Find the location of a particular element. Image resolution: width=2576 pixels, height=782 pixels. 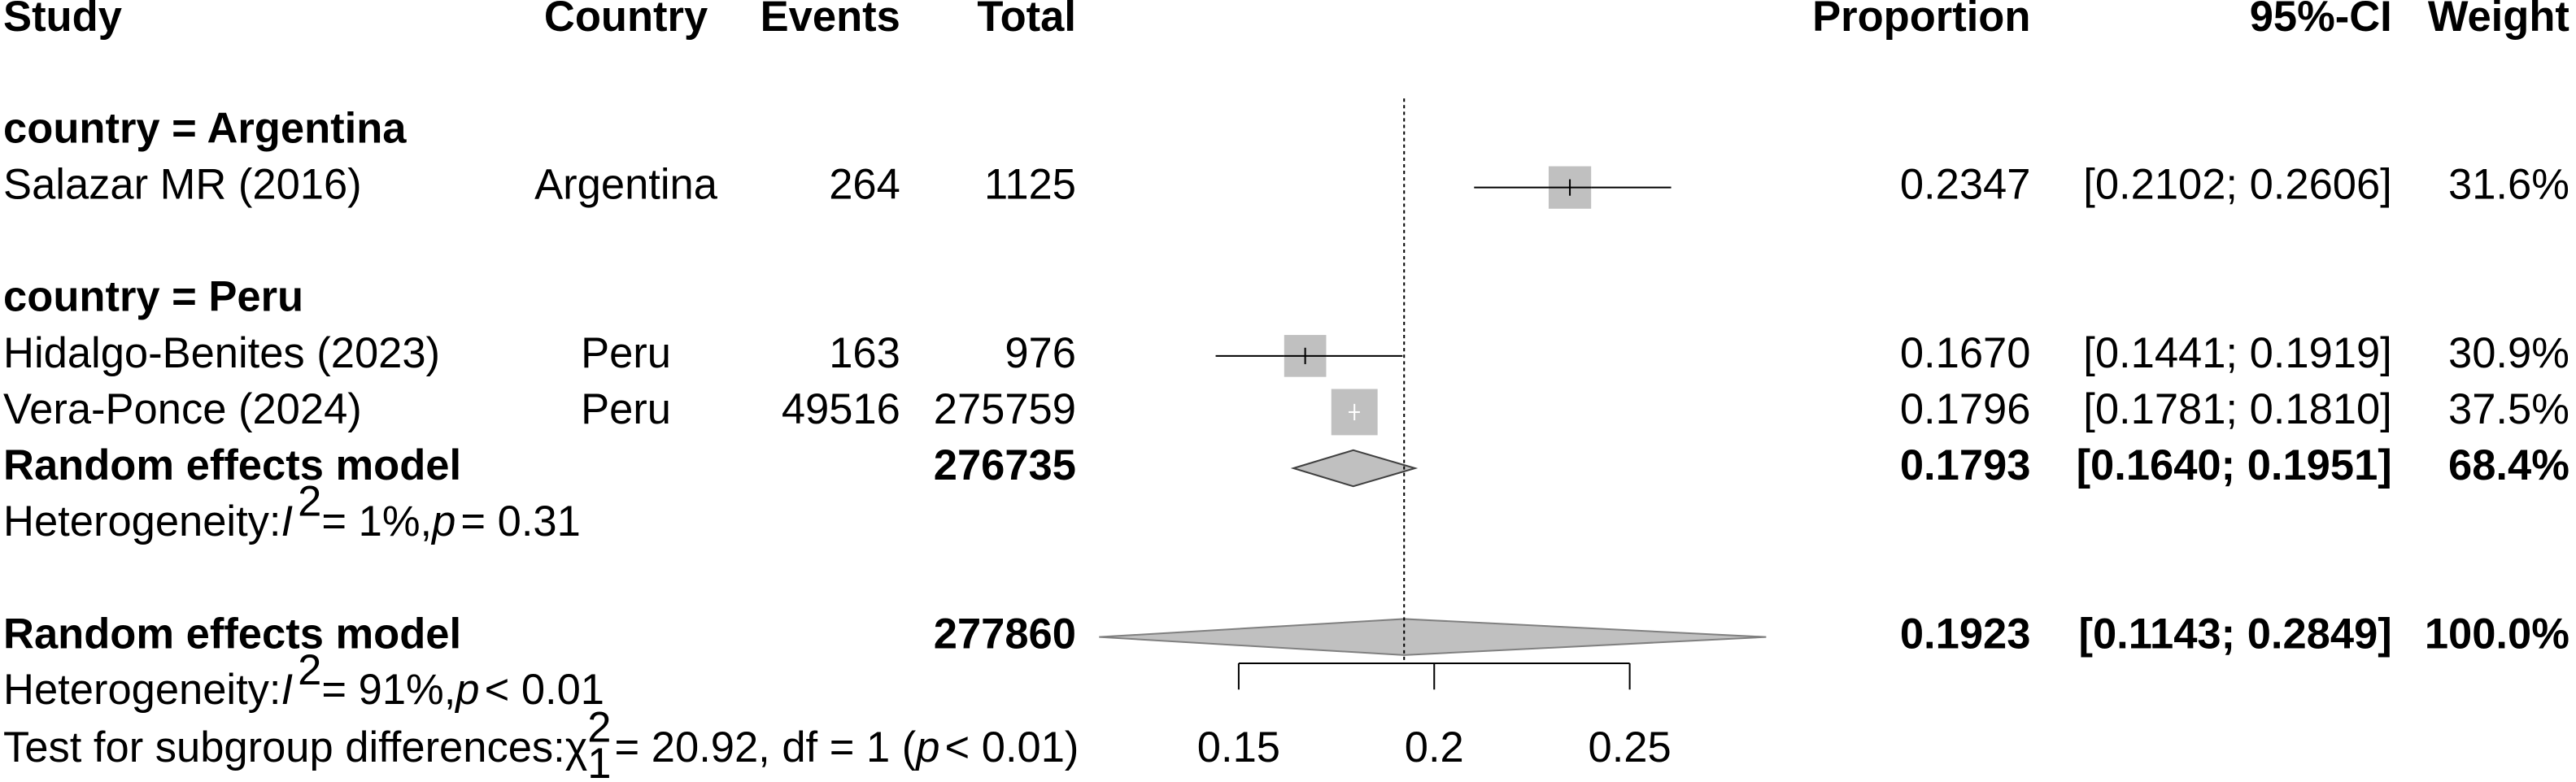

study-name: Vera-Ponce (2024) is located at coordinates (182, 409).